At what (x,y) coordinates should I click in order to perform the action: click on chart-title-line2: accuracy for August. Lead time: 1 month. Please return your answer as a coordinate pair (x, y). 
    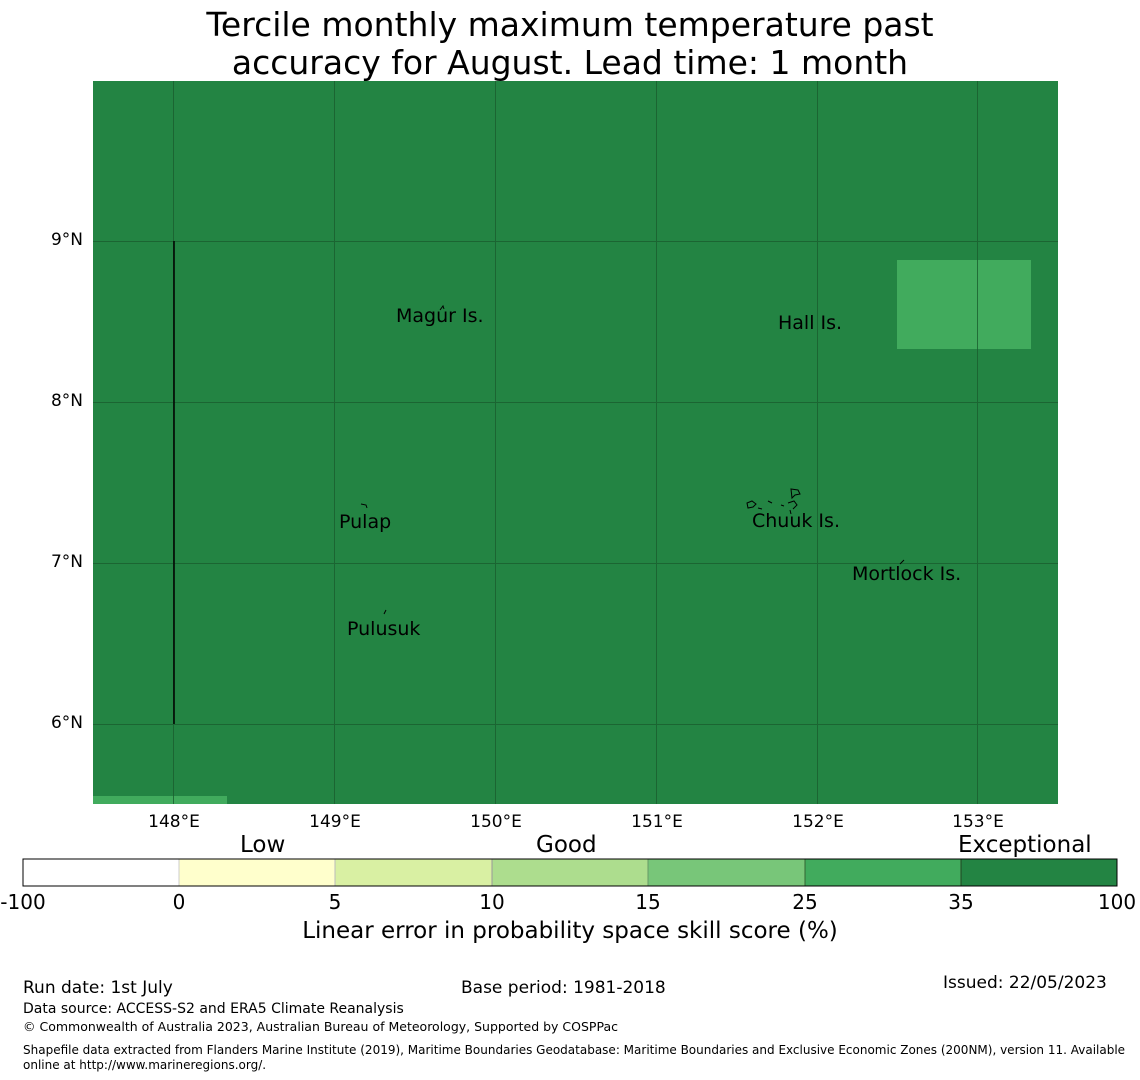
    Looking at the image, I should click on (570, 62).